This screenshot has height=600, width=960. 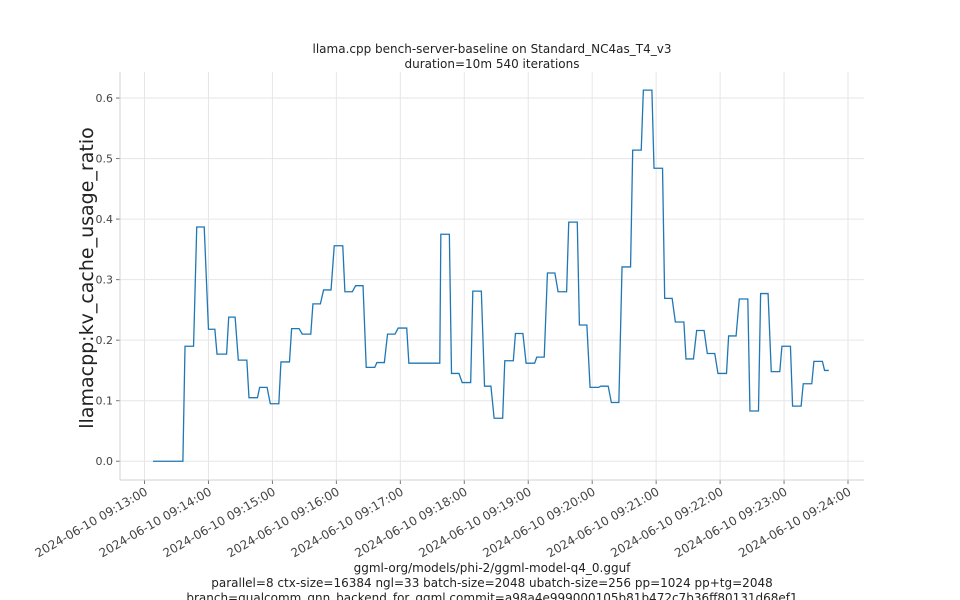 I want to click on chart-subtitle: duration=10m 540 iterations, so click(x=492, y=64).